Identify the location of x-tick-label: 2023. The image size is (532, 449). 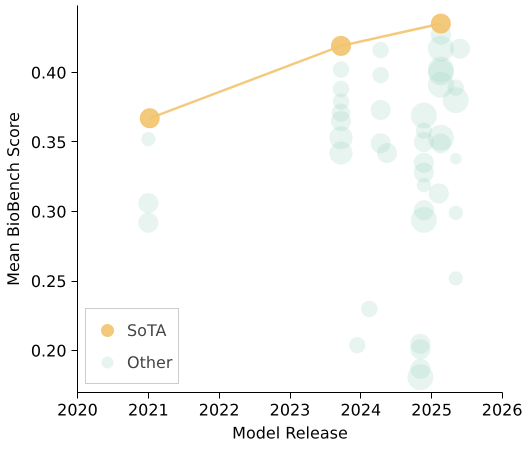
(290, 410).